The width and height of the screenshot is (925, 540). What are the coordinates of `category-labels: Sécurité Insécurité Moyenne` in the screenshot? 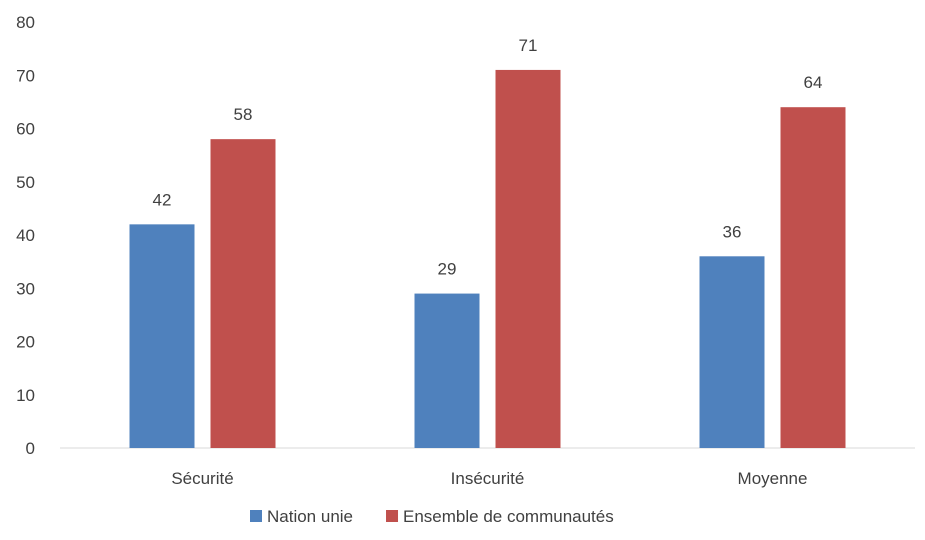 It's located at (489, 478).